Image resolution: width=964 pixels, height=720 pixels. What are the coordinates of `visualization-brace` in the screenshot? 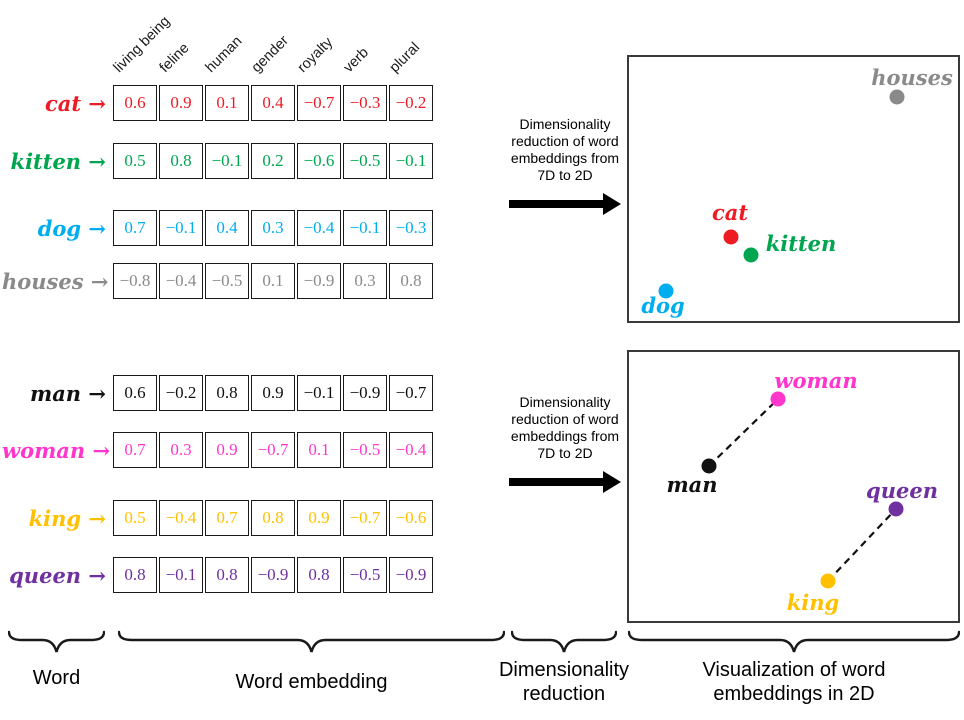 It's located at (794, 642).